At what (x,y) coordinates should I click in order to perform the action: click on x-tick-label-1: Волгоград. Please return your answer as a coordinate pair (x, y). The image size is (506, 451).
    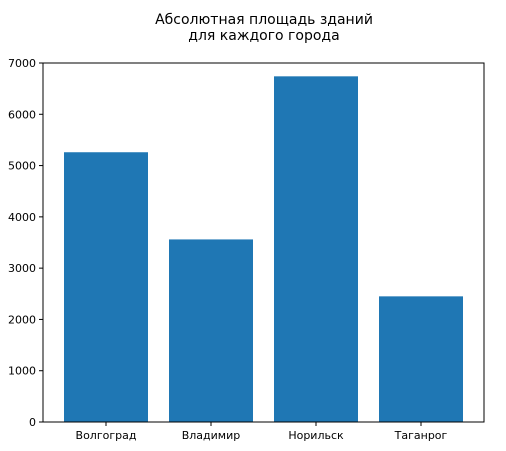
    Looking at the image, I should click on (106, 435).